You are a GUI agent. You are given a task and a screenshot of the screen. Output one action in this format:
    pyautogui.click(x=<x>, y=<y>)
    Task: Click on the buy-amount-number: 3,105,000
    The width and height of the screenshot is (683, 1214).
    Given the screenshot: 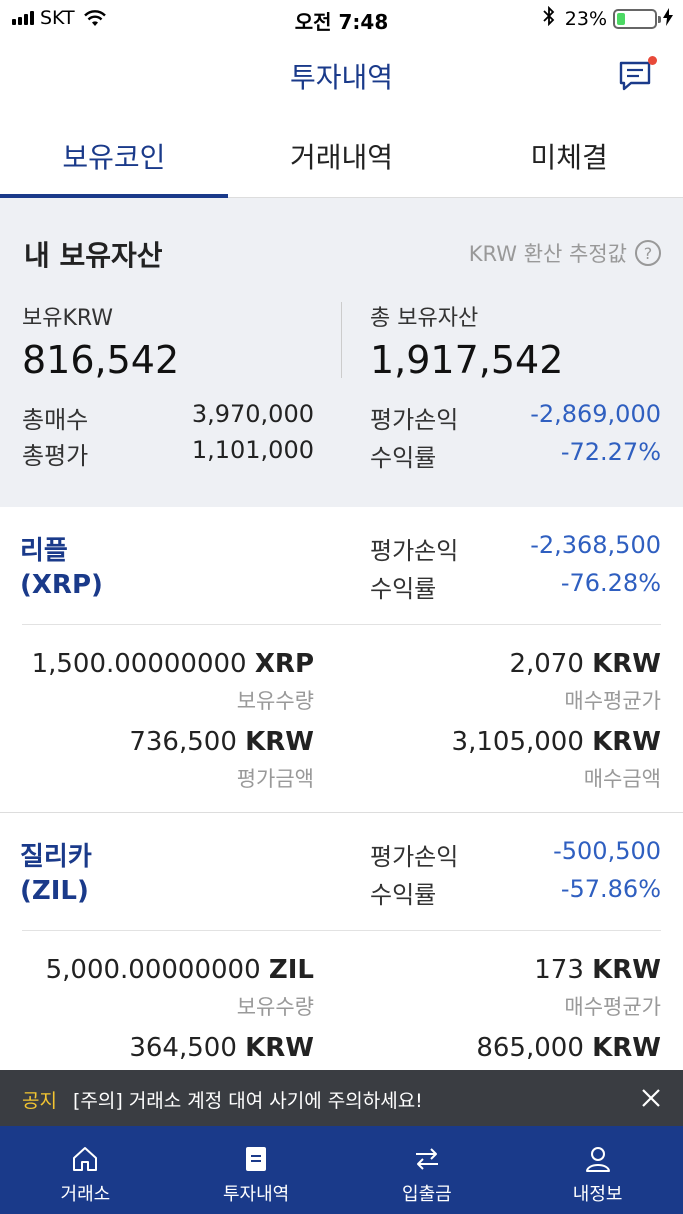 What is the action you would take?
    pyautogui.click(x=517, y=742)
    